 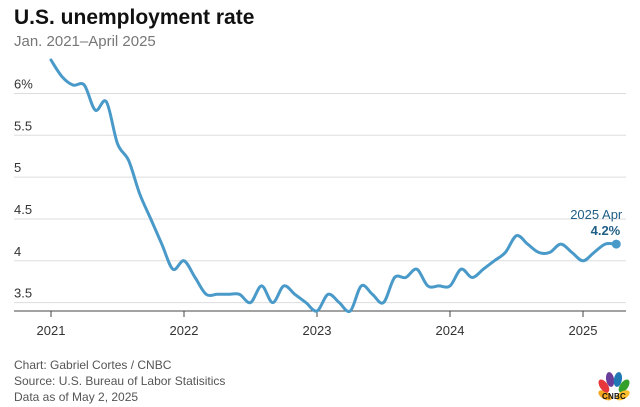 What do you see at coordinates (76, 397) in the screenshot?
I see `footer-date-note: Data as of May 2, 2025` at bounding box center [76, 397].